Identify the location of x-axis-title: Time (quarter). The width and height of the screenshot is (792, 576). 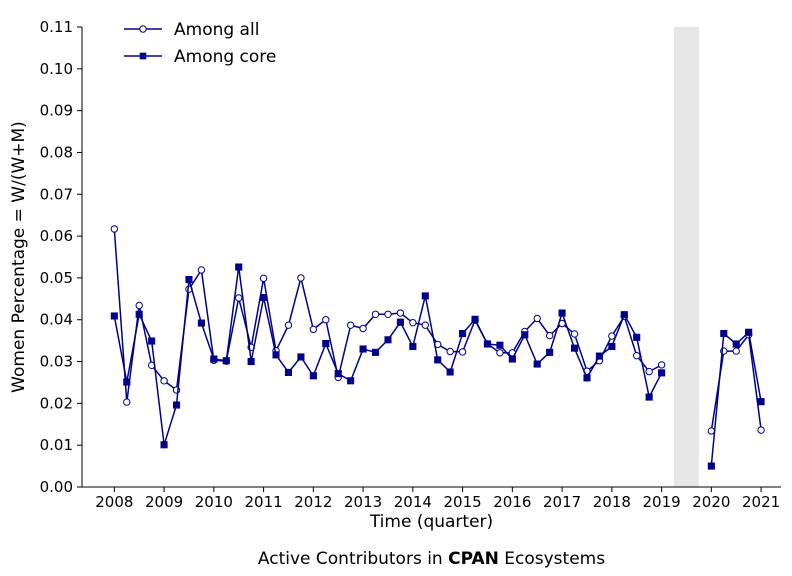
(431, 522).